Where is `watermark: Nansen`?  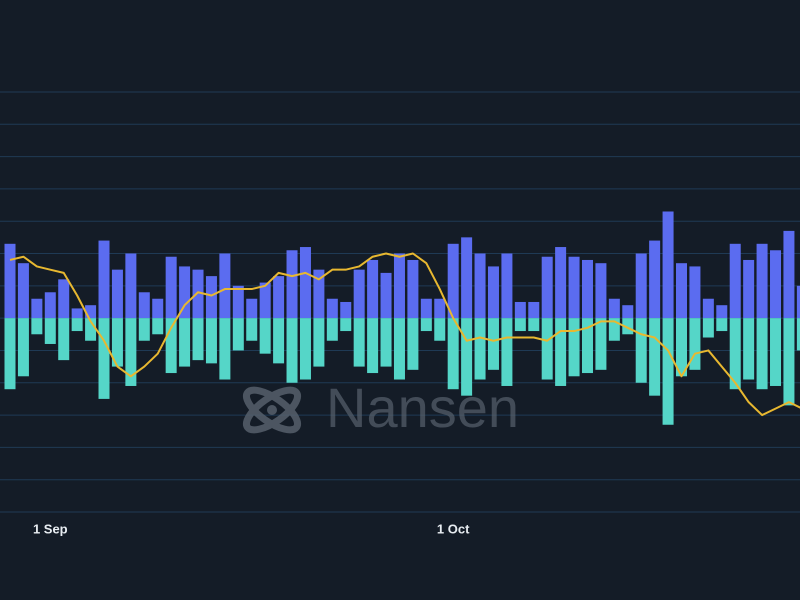
watermark: Nansen is located at coordinates (380, 407).